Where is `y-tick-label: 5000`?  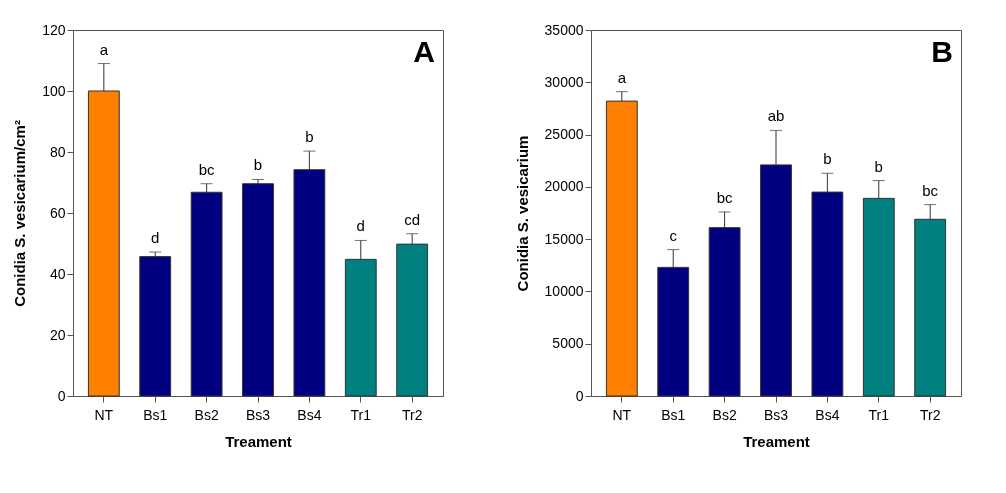 y-tick-label: 5000 is located at coordinates (568, 343).